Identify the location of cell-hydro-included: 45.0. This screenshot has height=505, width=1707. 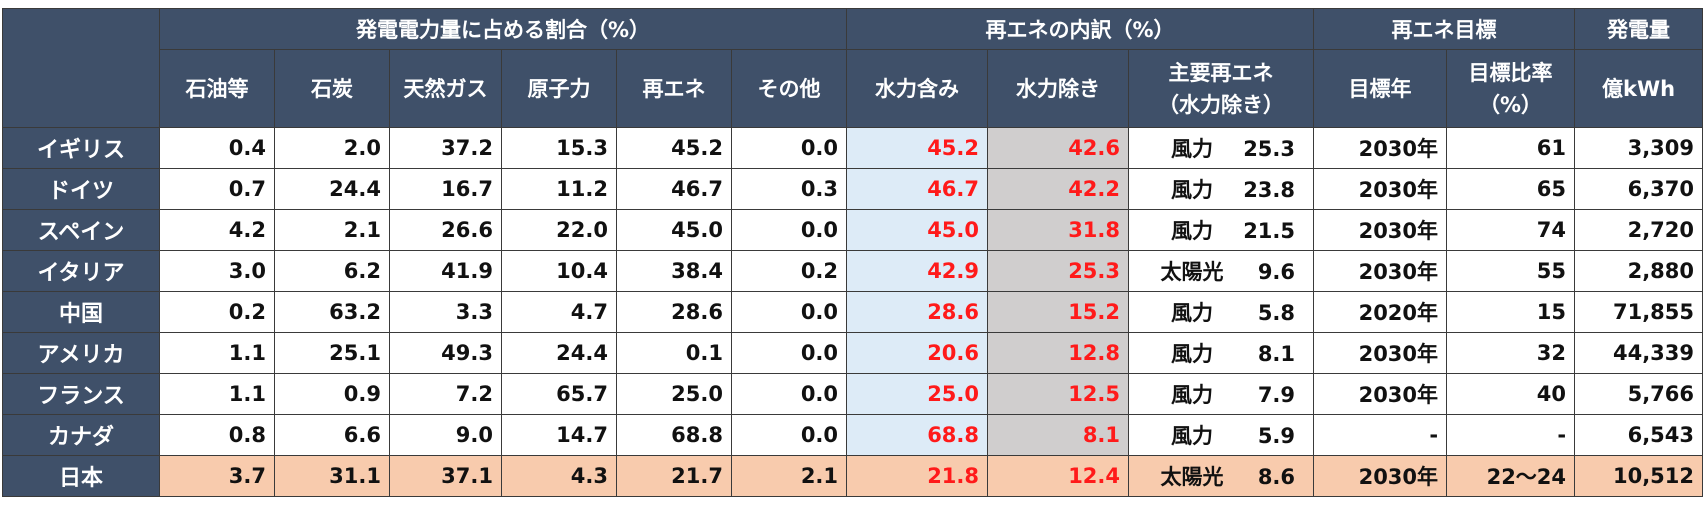
(917, 230).